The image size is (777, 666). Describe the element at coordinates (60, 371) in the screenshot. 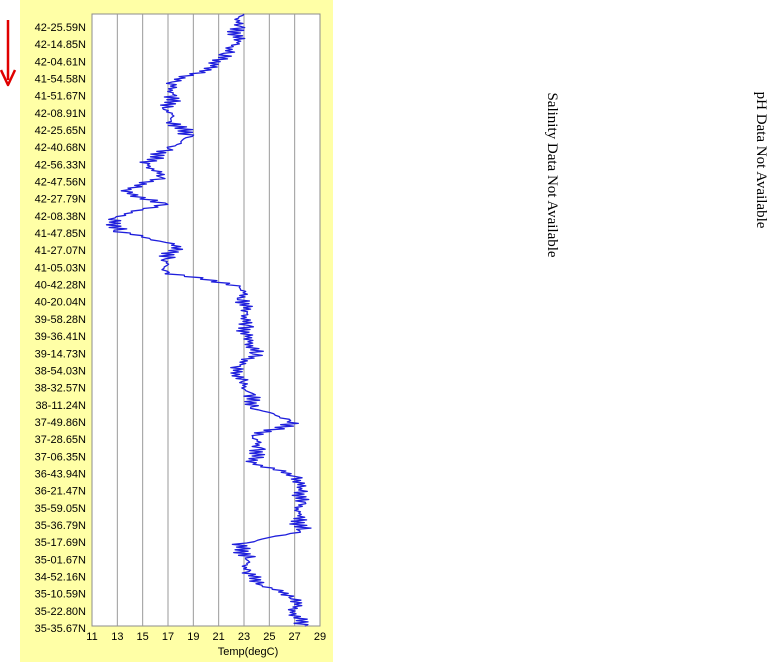

I see `y-tick-label: 38-54.03N` at that location.